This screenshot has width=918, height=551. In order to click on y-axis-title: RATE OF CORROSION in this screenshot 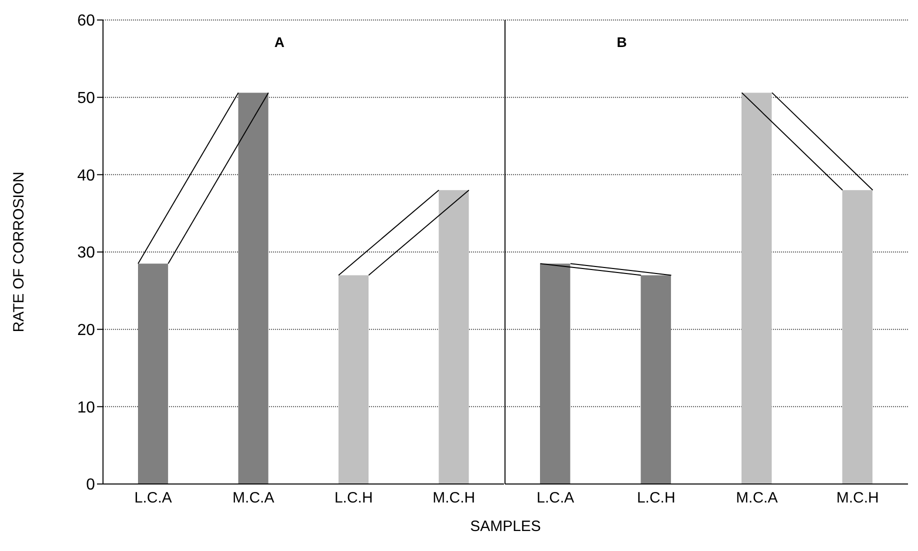, I will do `click(19, 252)`.